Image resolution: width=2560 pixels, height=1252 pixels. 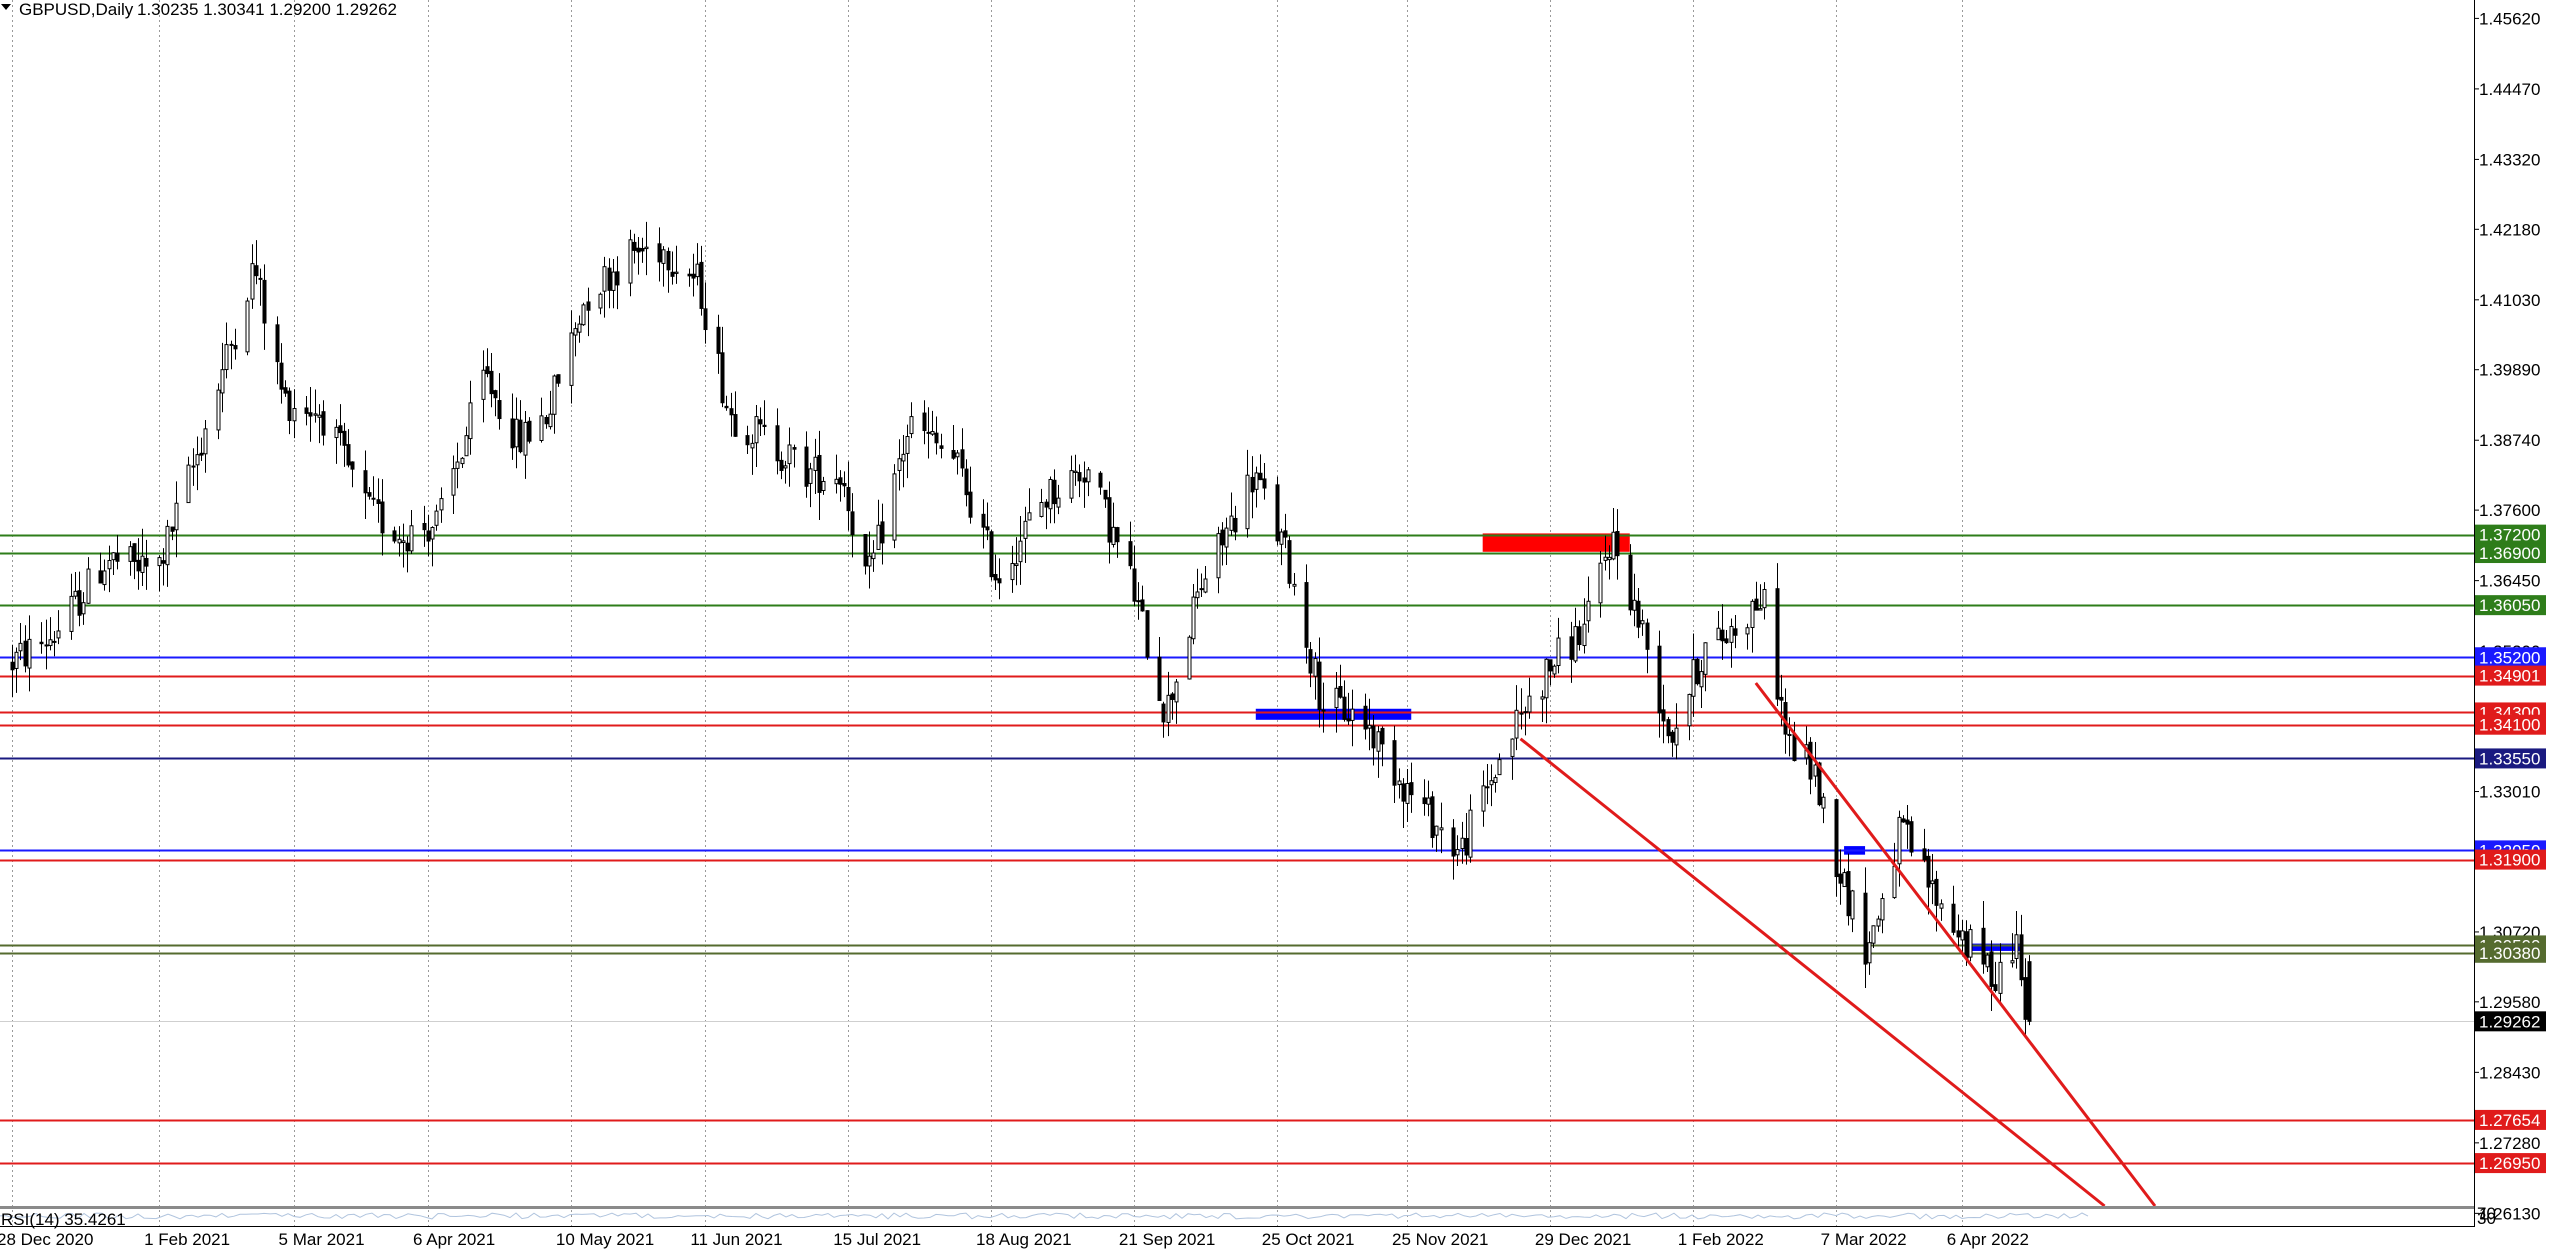 I want to click on level-tag-box, so click(x=2510, y=605).